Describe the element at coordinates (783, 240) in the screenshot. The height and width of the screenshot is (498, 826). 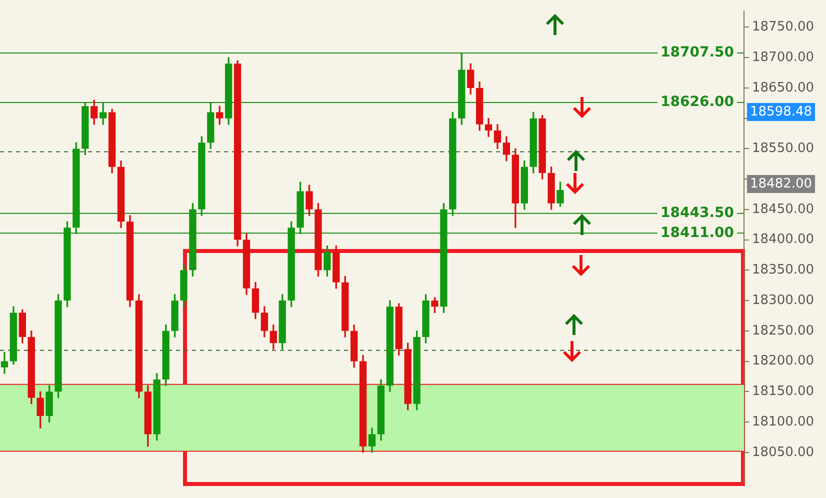
I see `y-tick-label: 18400.00` at that location.